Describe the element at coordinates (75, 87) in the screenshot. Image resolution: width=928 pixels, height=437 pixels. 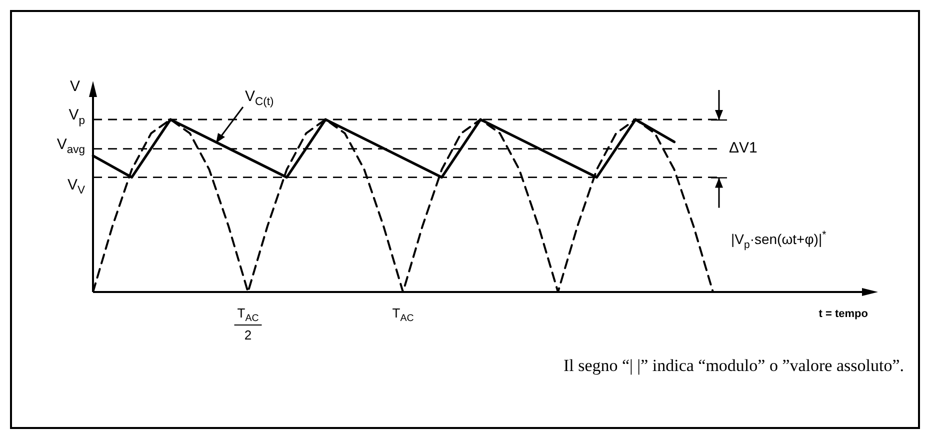
I see `y-axis-title: V` at that location.